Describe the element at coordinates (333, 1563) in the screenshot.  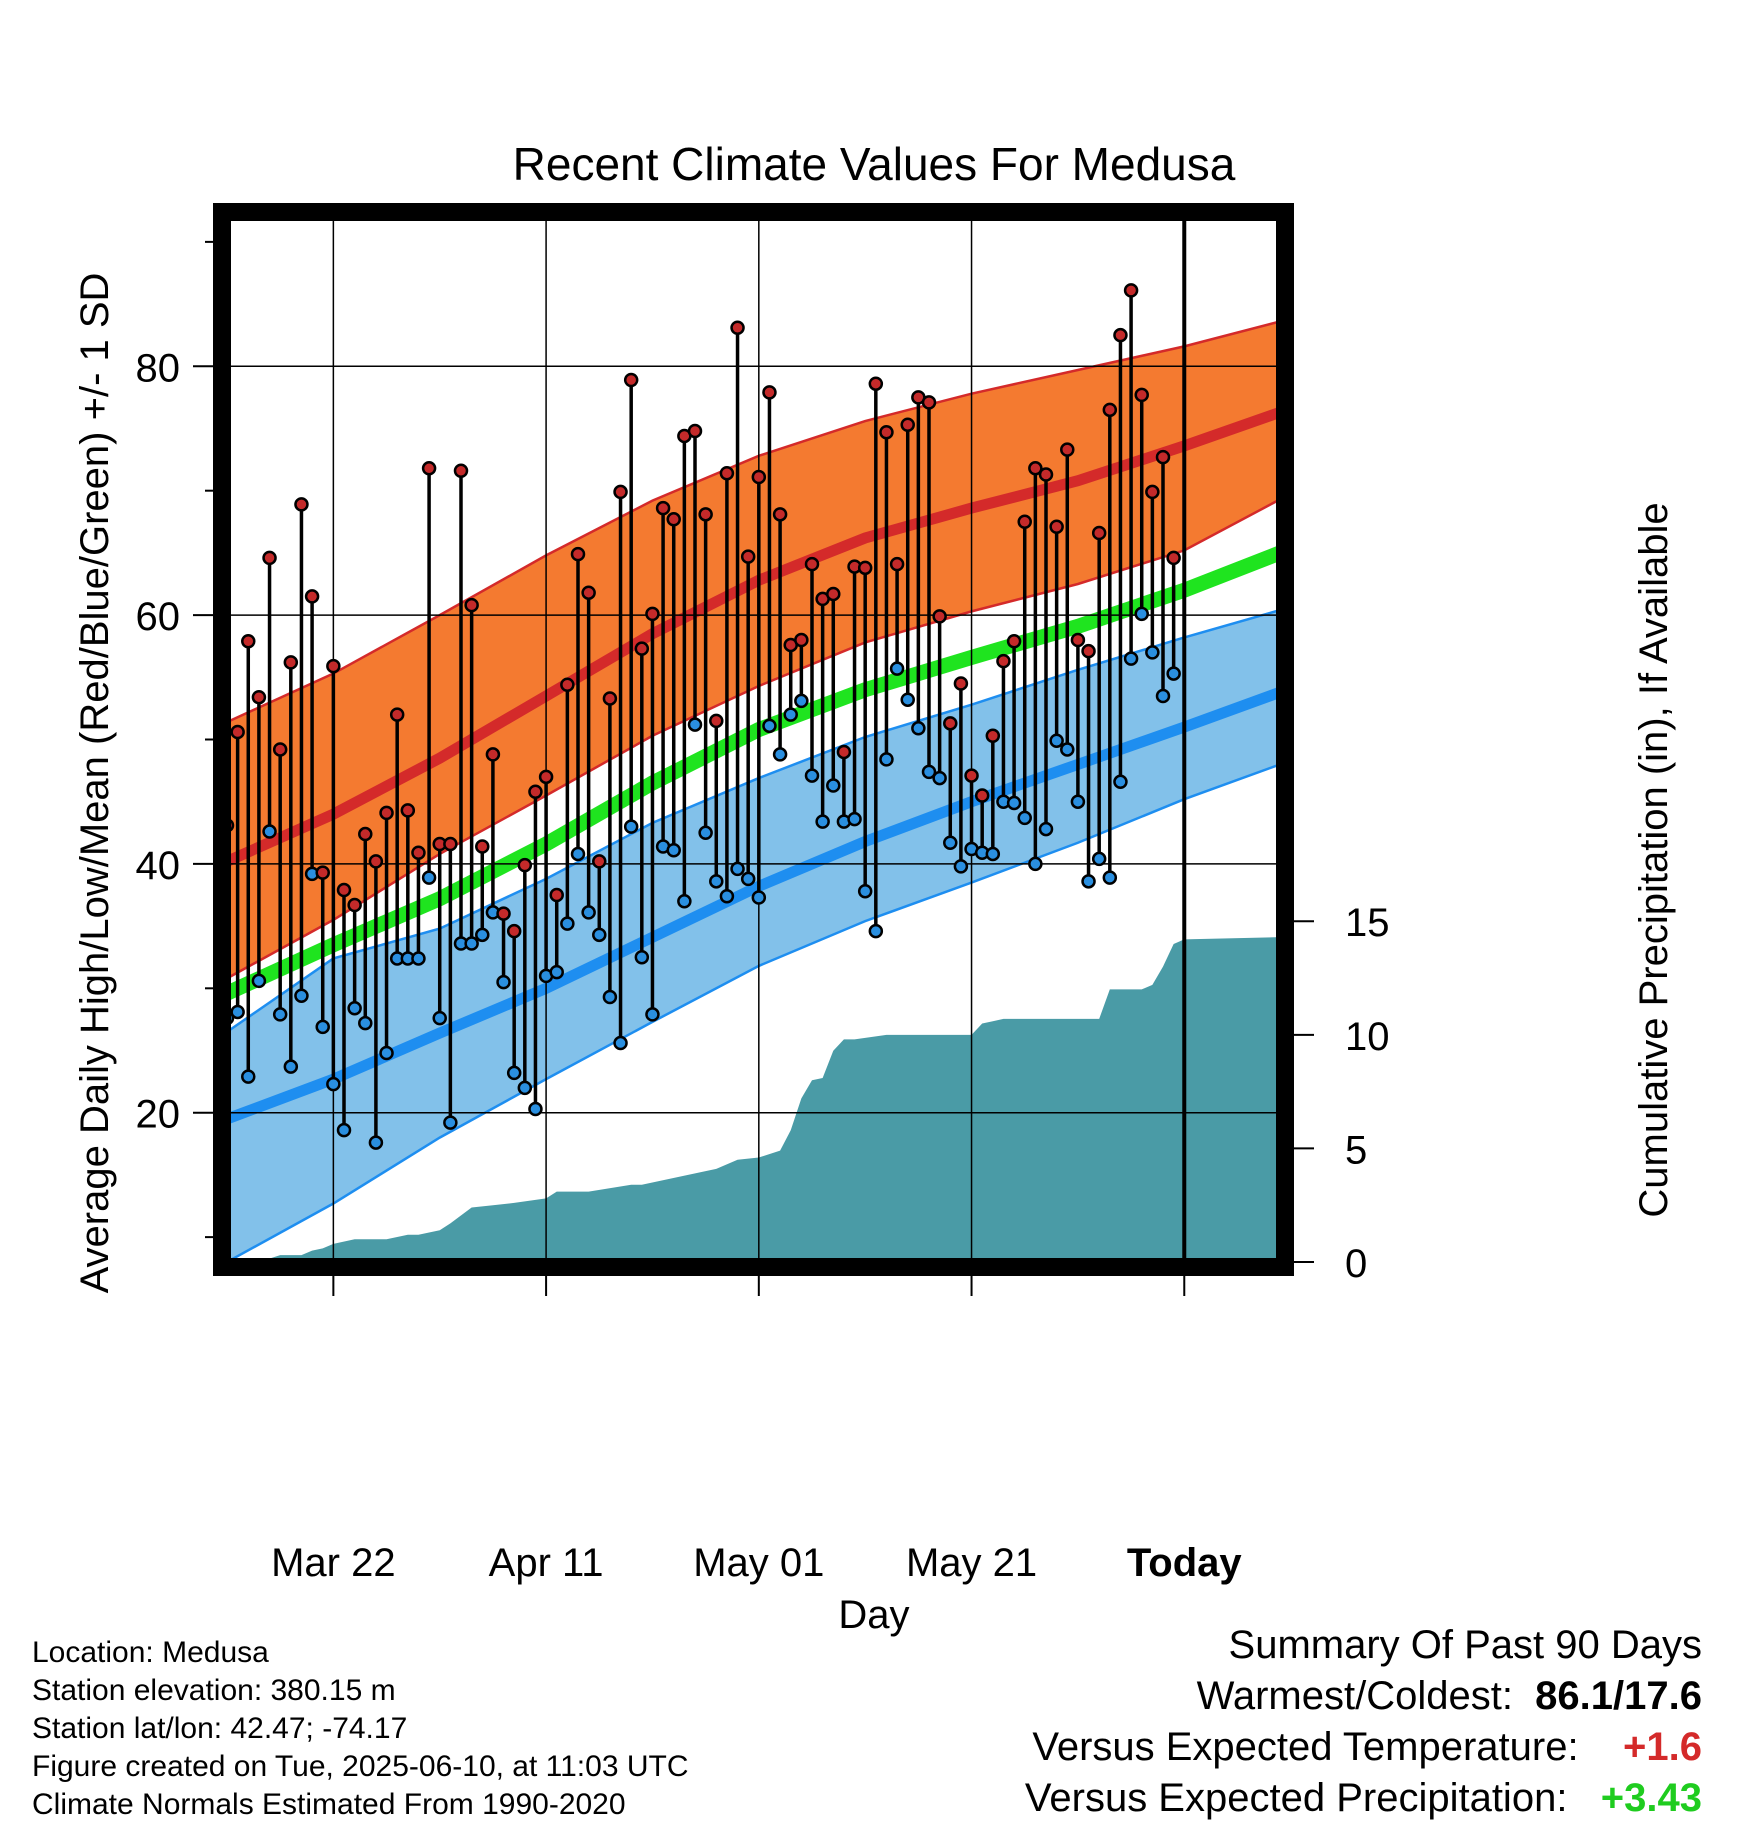
I see `x-tick-label: Mar 22` at that location.